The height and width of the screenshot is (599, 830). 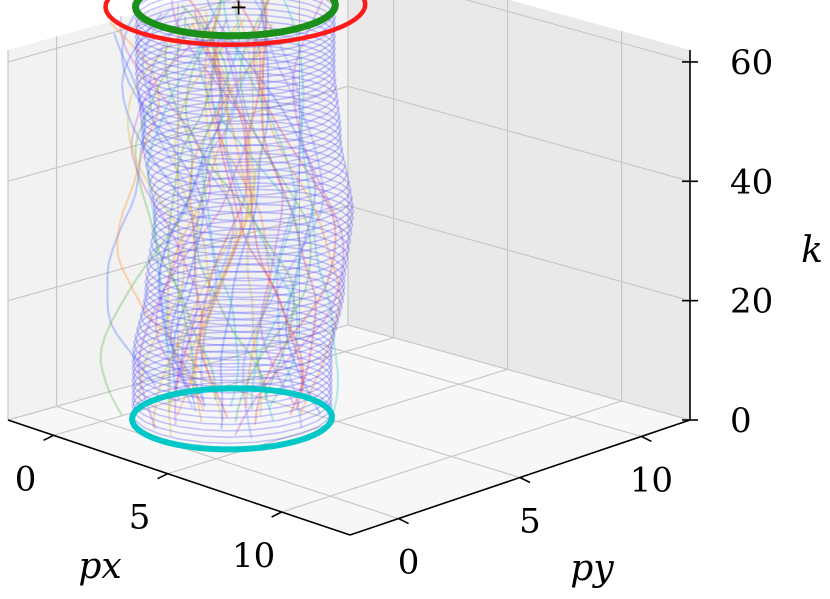 I want to click on start-ellipse, so click(x=232, y=419).